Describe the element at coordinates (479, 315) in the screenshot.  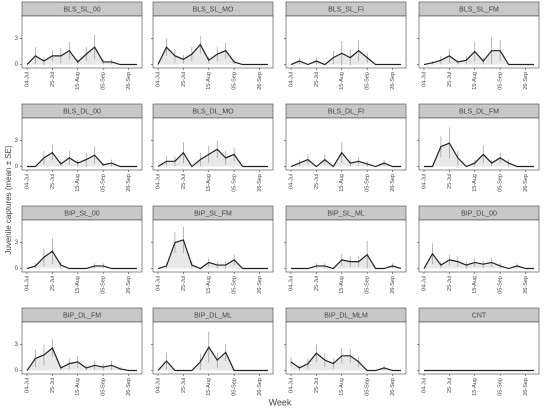
I see `panel-title: CNT` at that location.